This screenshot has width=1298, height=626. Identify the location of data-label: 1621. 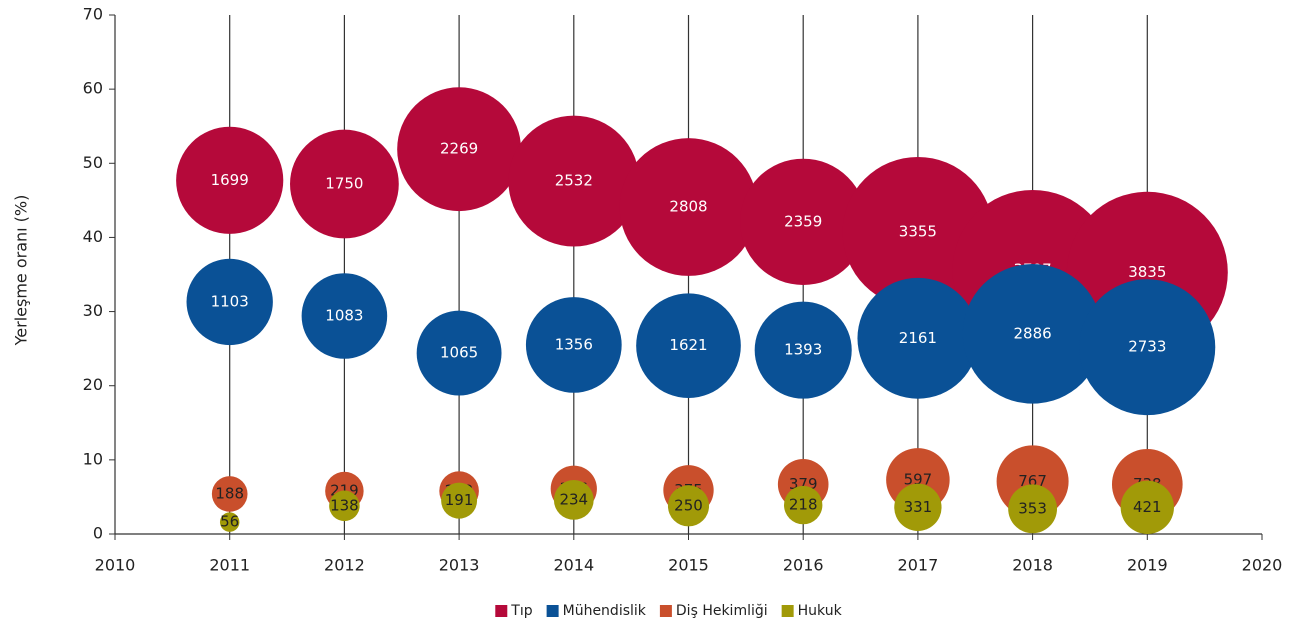
(688, 345).